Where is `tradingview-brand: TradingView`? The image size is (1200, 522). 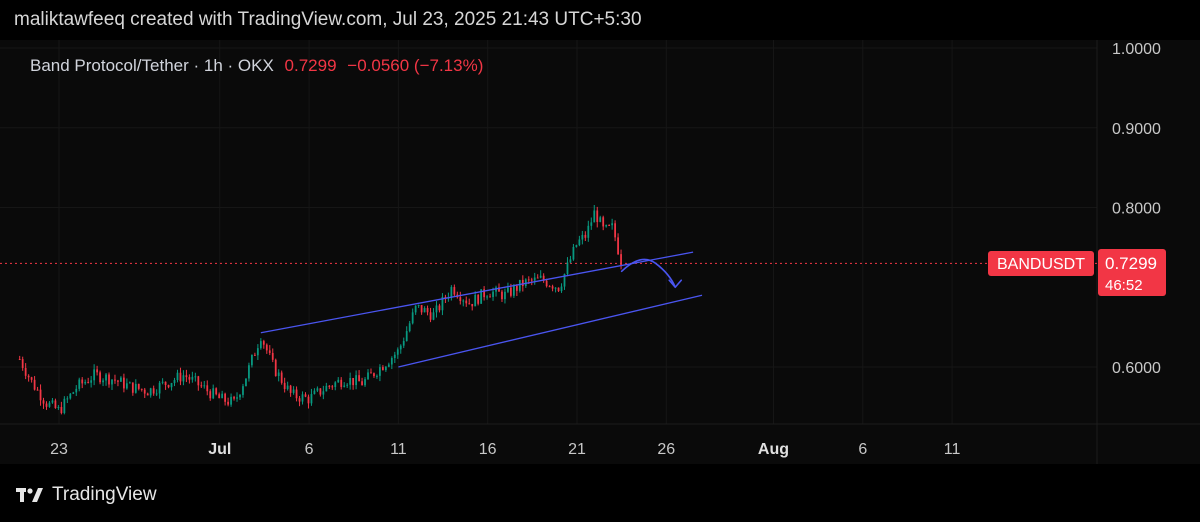 tradingview-brand: TradingView is located at coordinates (104, 494).